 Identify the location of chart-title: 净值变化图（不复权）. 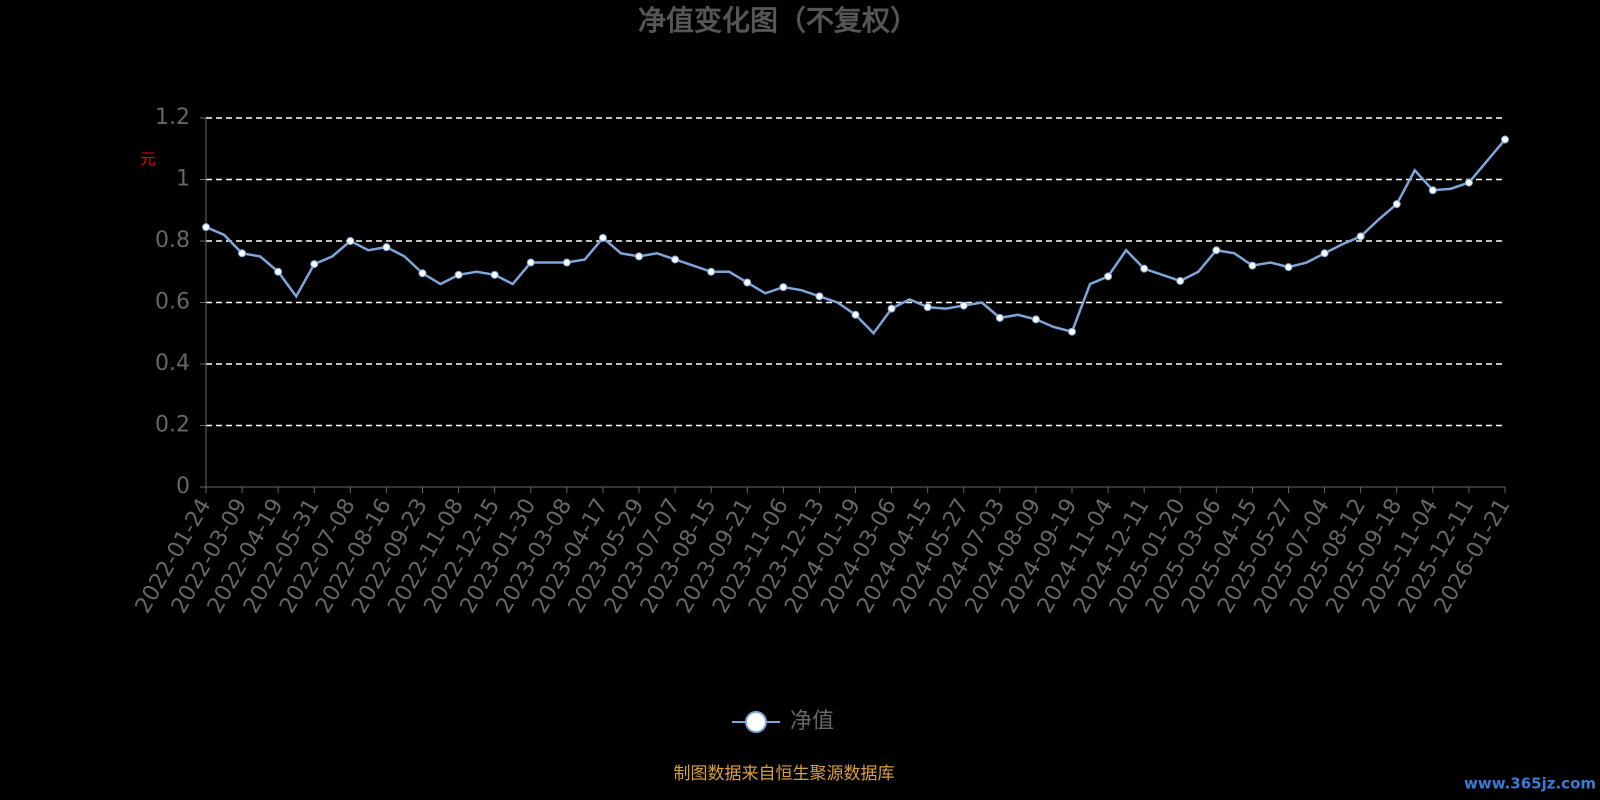
(778, 20).